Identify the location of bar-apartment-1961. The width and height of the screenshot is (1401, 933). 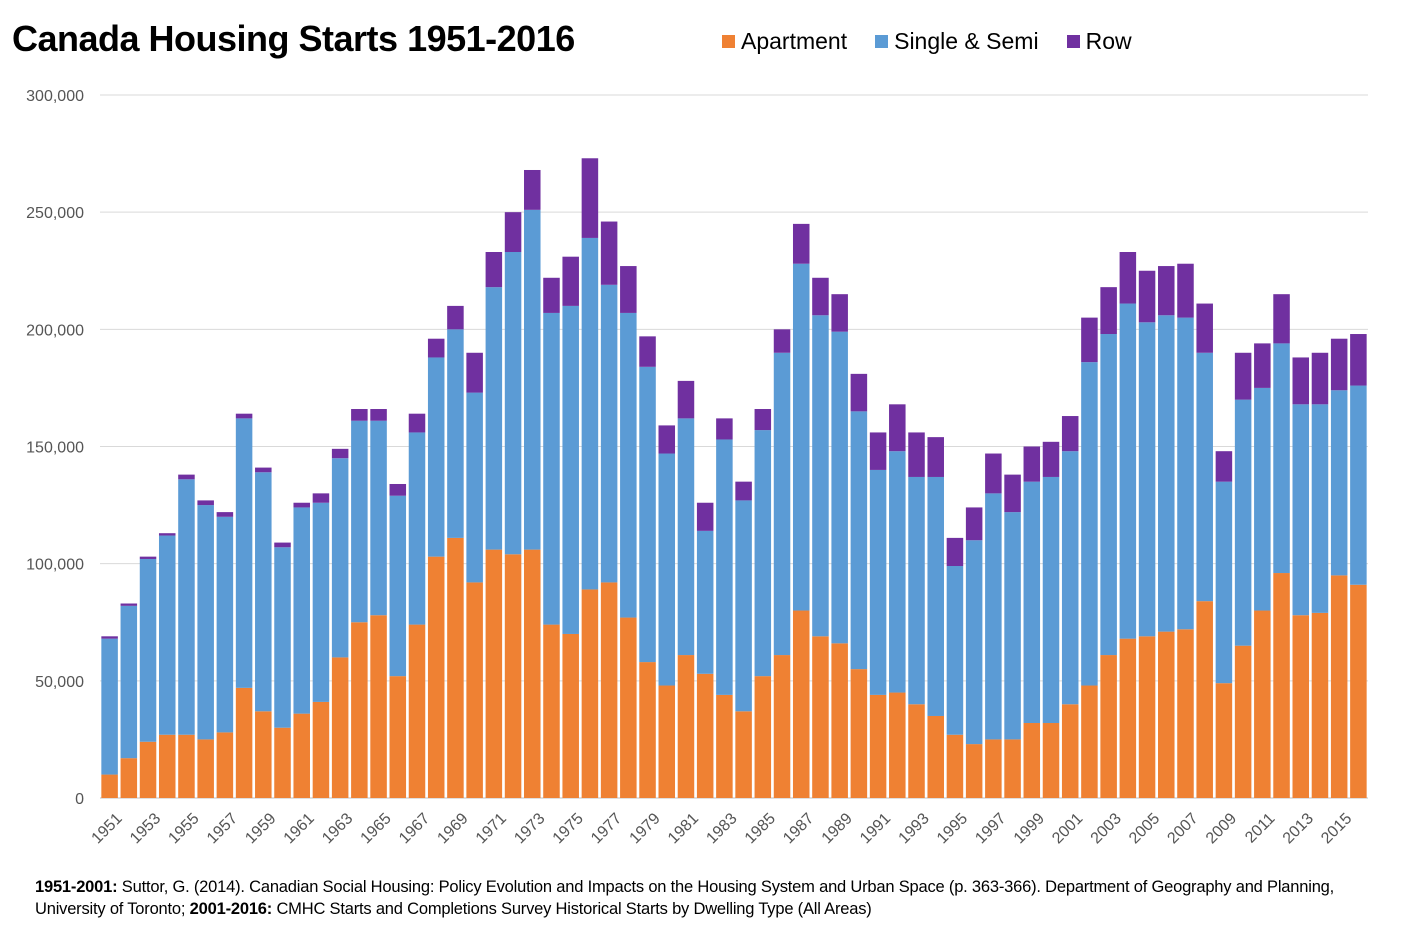
(301, 755).